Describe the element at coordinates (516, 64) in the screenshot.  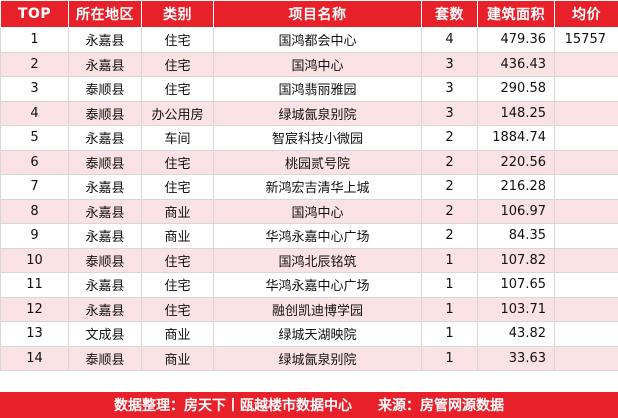
I see `area-cell: 436.43` at that location.